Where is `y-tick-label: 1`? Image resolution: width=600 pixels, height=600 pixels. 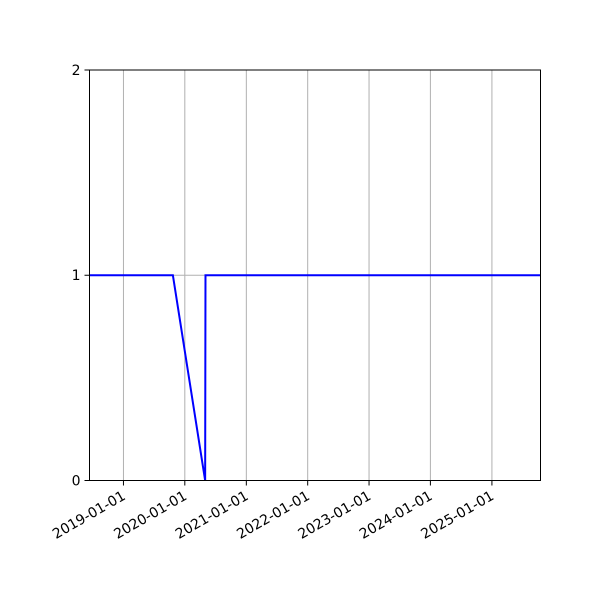
y-tick-label: 1 is located at coordinates (76, 276).